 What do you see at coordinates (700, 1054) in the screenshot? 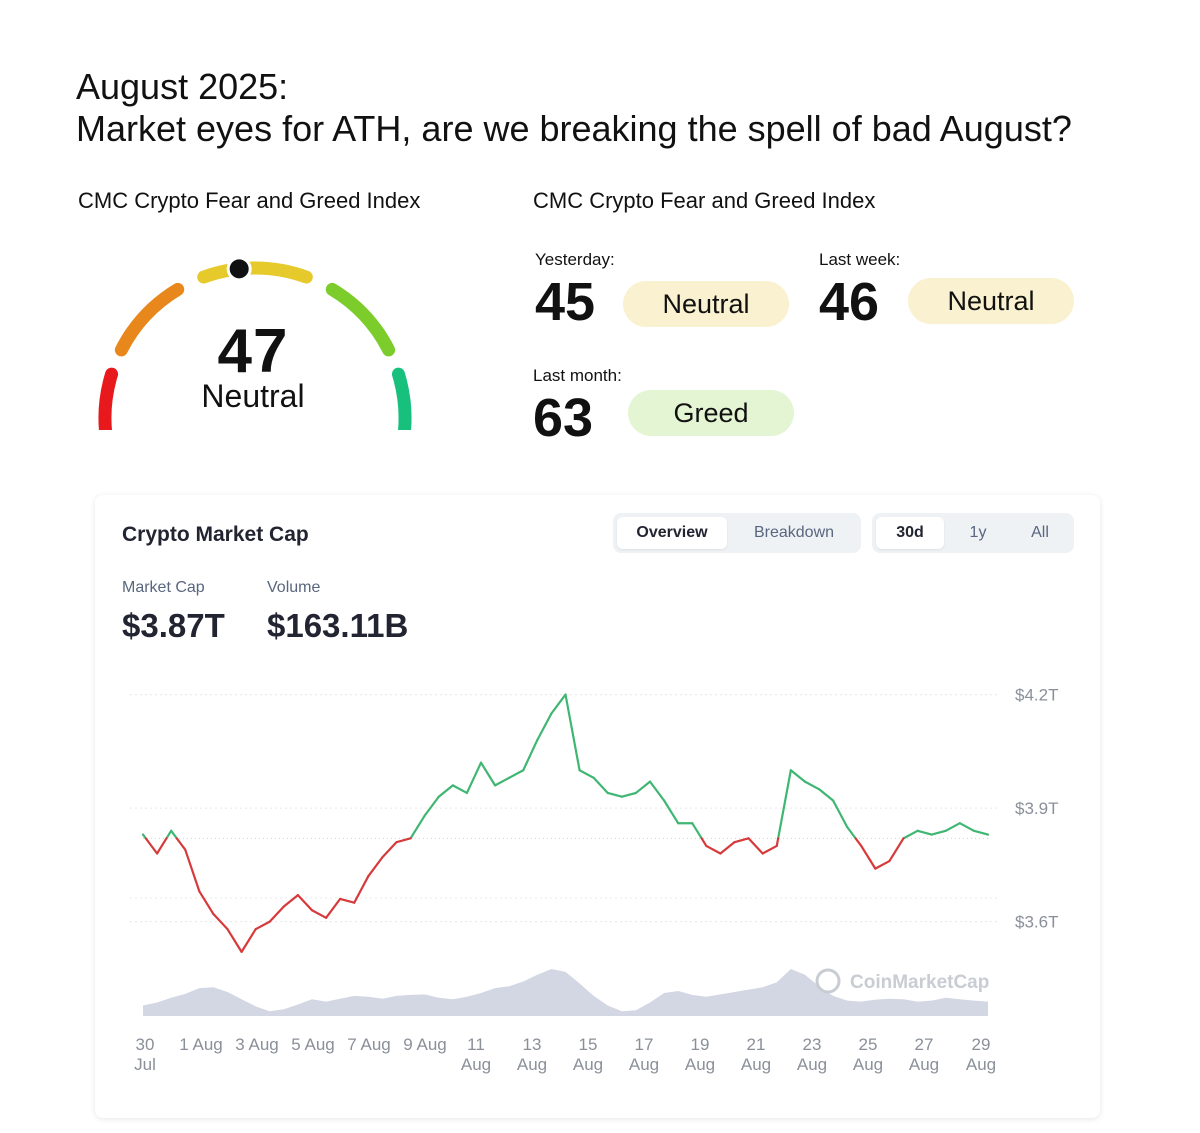
I see `x-tick-label: 19 Aug` at bounding box center [700, 1054].